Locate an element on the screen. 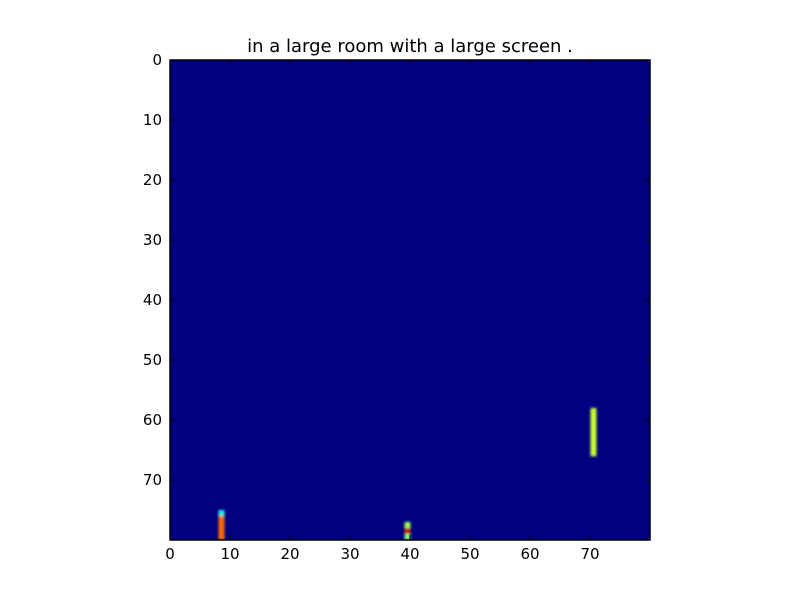 The image size is (800, 605). y-tick-label: 0 is located at coordinates (157, 60).